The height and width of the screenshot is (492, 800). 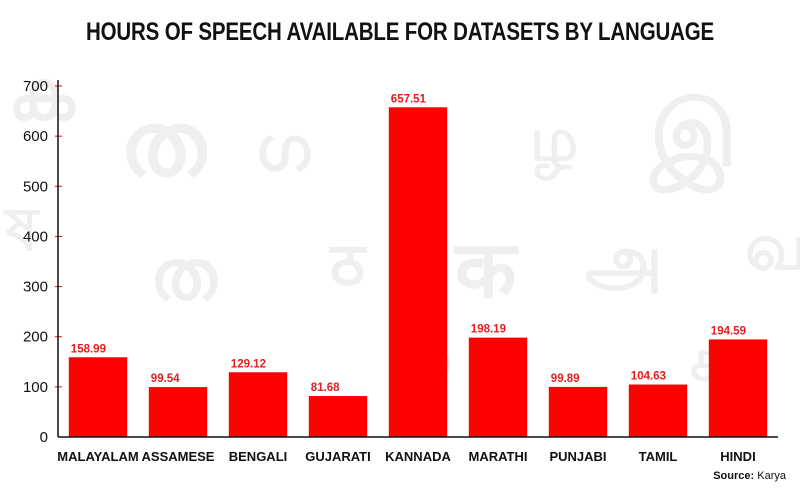 What do you see at coordinates (734, 476) in the screenshot?
I see `source-label: Source:` at bounding box center [734, 476].